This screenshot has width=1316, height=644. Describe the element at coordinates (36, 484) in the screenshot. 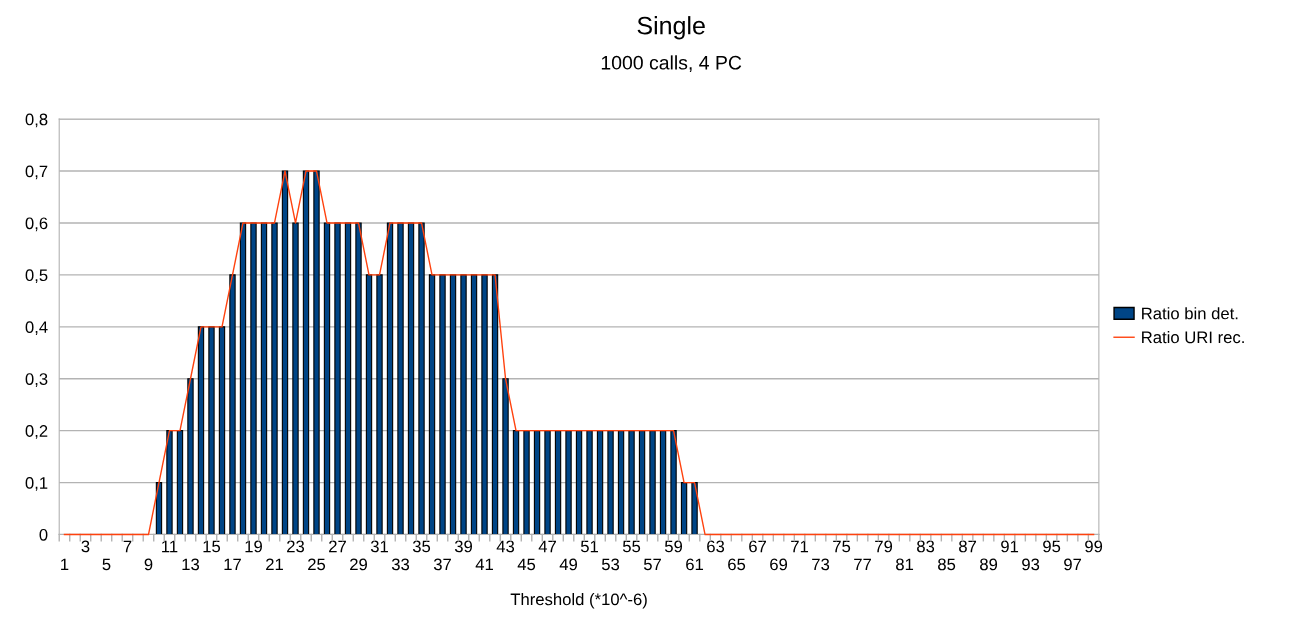

I see `y-tick-label: 0,1` at that location.